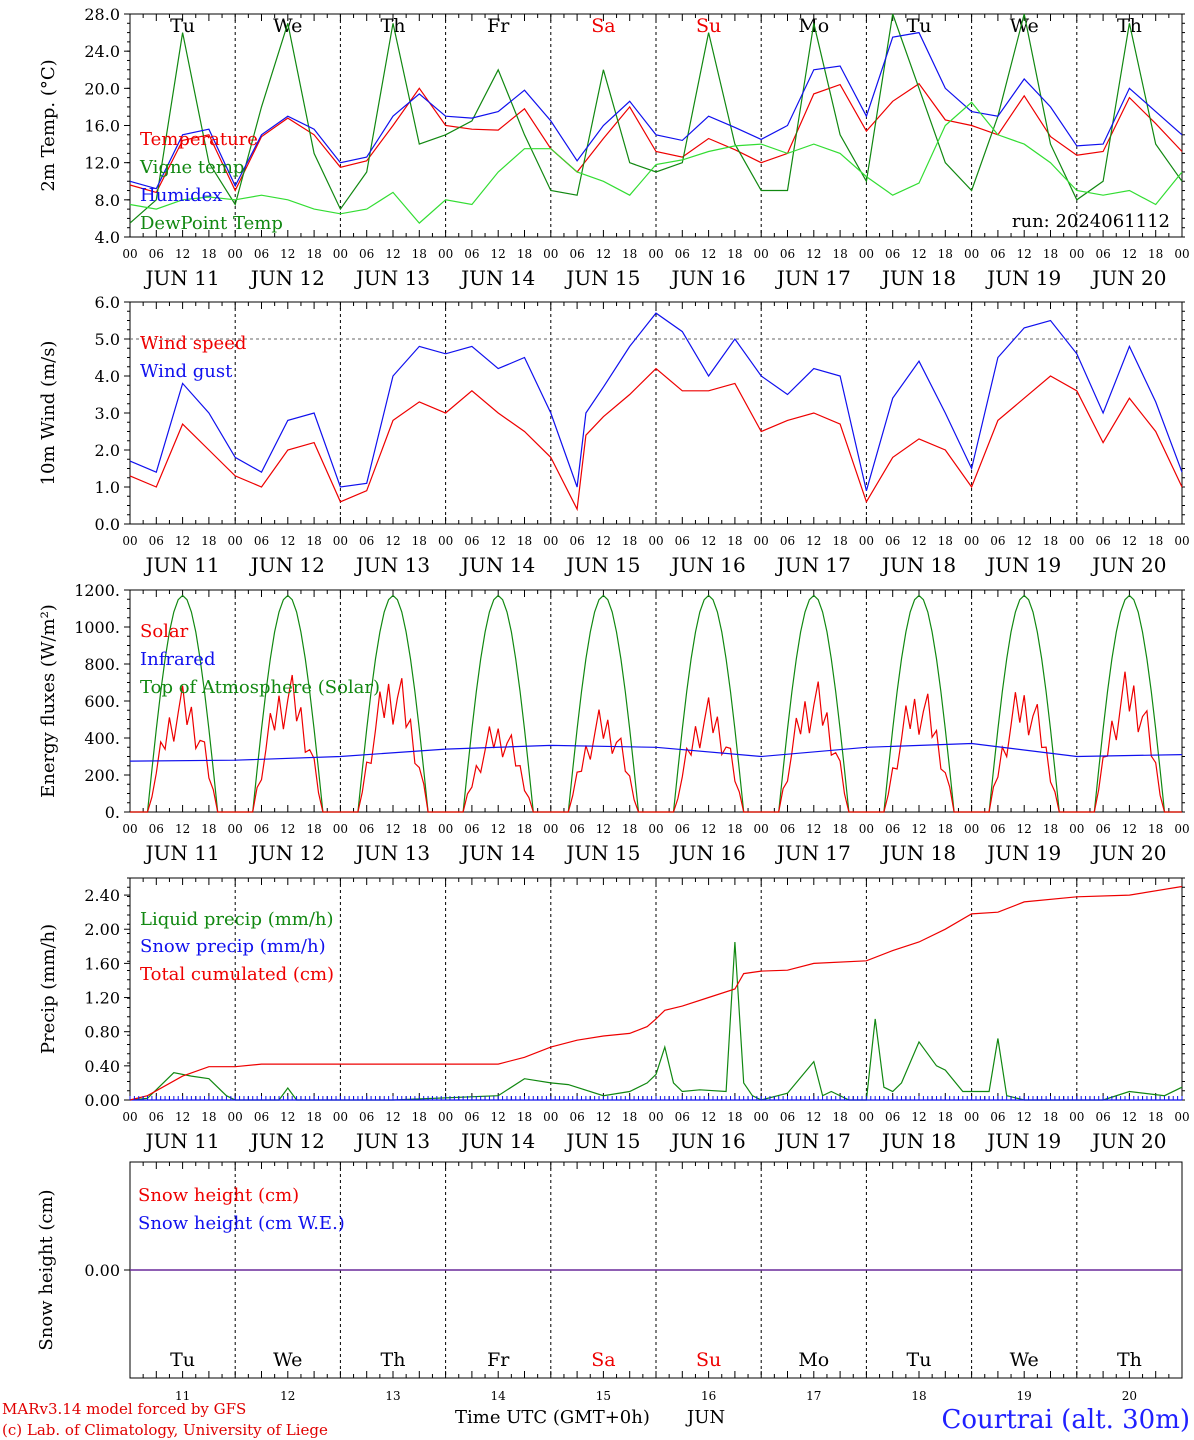 The width and height of the screenshot is (1194, 1440). I want to click on legend-entry: Wind speed, so click(193, 343).